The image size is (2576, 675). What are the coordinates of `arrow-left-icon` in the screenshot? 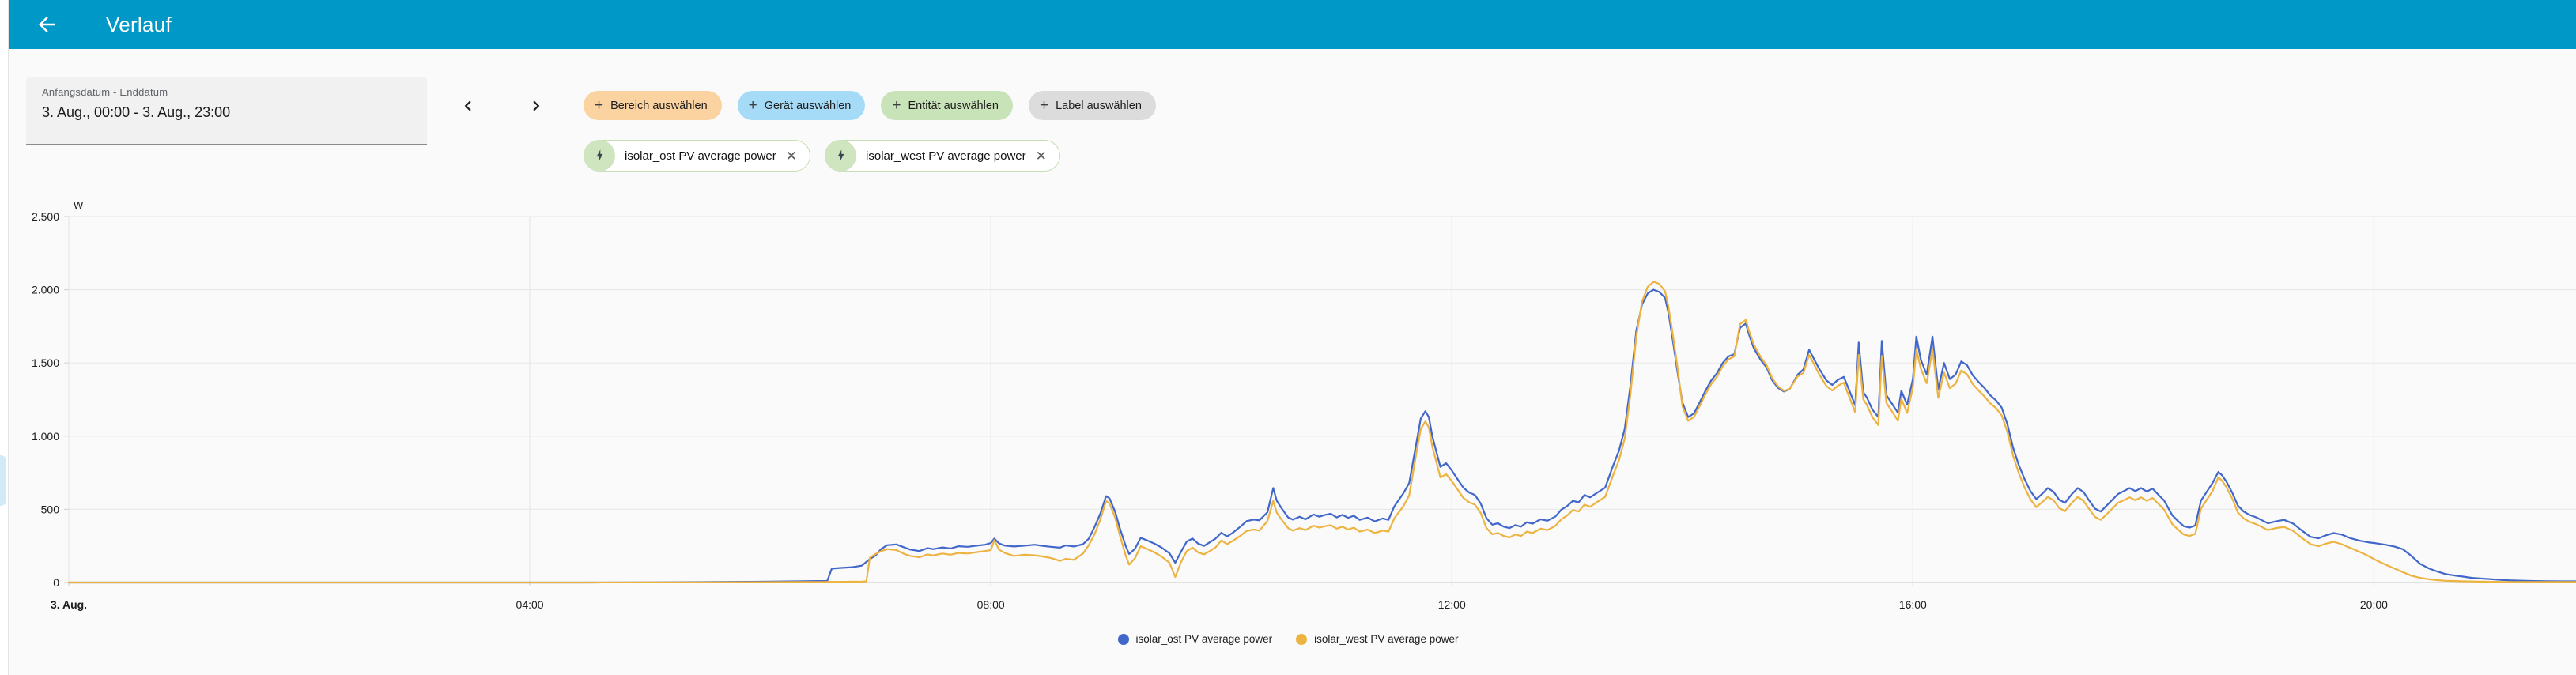 It's located at (47, 24).